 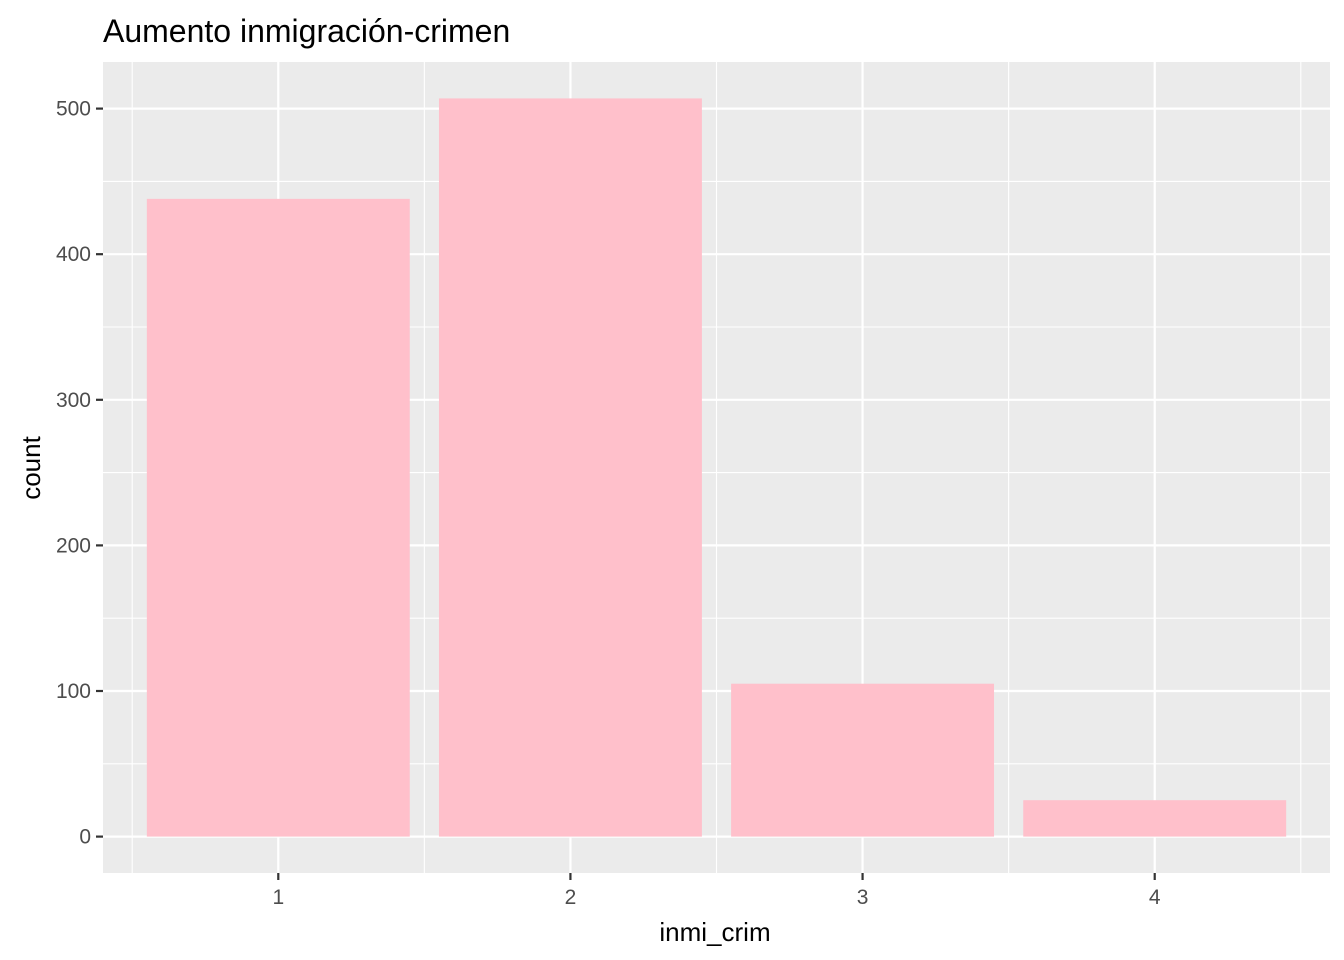 I want to click on y-tick-label: 100, so click(x=73, y=691).